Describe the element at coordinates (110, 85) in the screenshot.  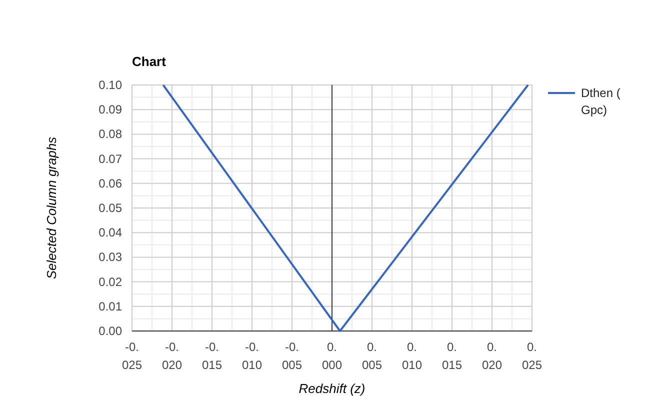
I see `y-tick-label: 0.10` at that location.